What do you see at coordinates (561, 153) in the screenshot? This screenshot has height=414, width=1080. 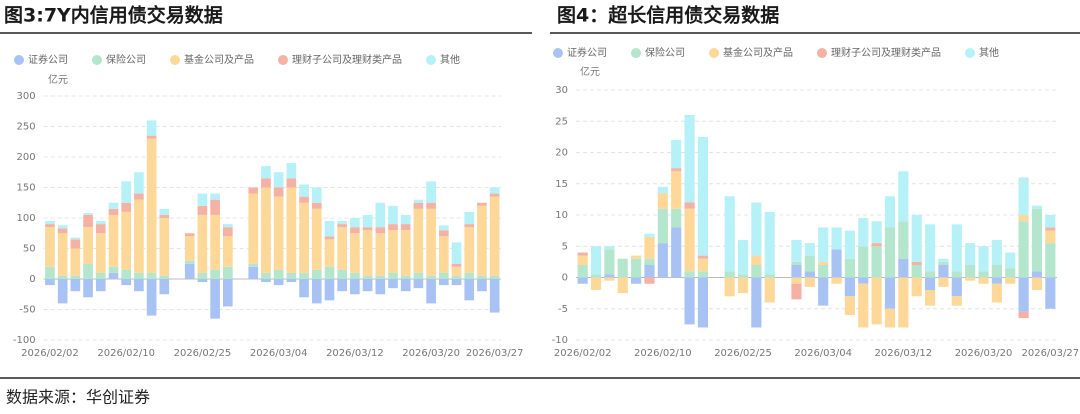 I see `y-tick-label: 20` at bounding box center [561, 153].